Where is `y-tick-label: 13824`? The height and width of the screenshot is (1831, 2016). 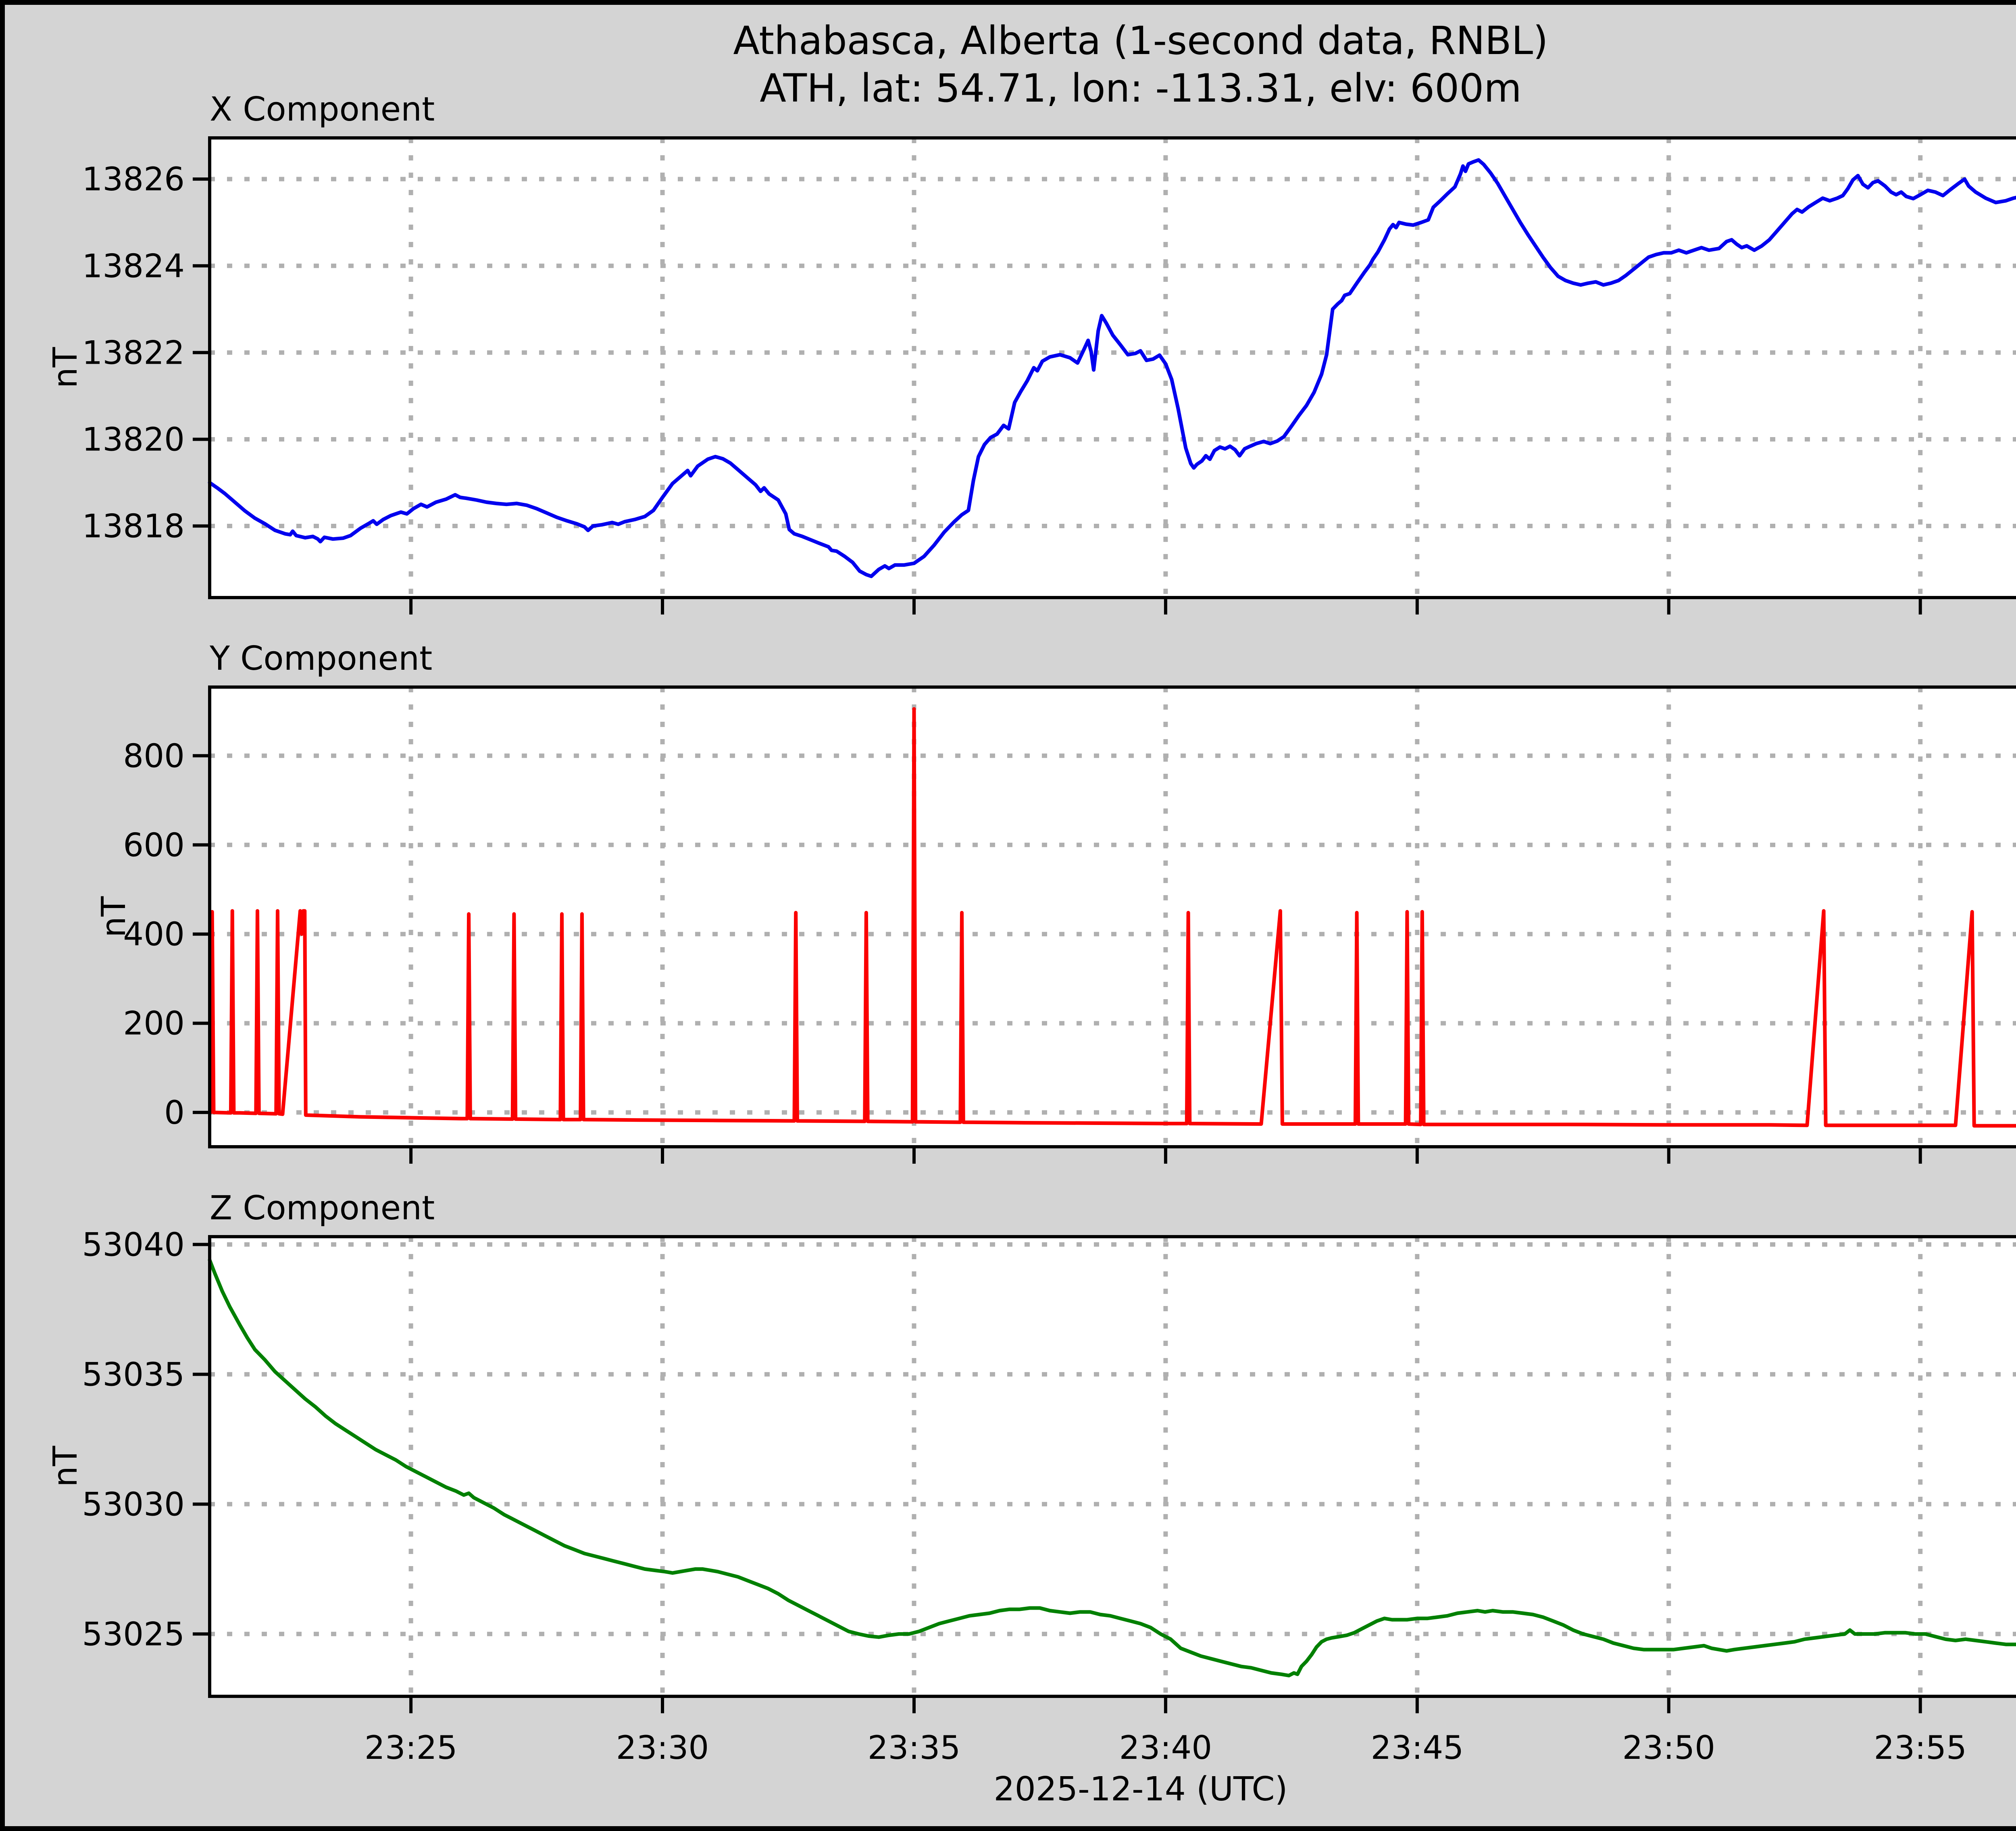
y-tick-label: 13824 is located at coordinates (133, 266).